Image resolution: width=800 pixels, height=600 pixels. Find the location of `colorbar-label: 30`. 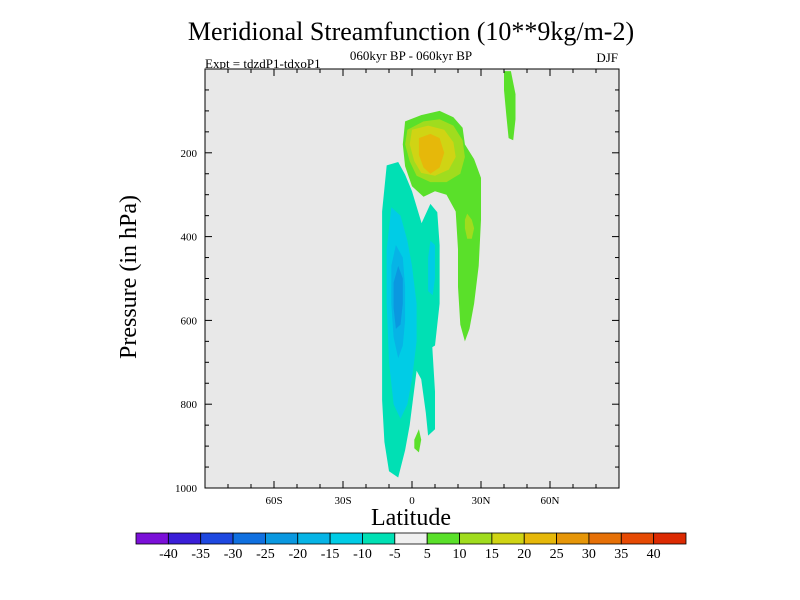

colorbar-label: 30 is located at coordinates (589, 554).